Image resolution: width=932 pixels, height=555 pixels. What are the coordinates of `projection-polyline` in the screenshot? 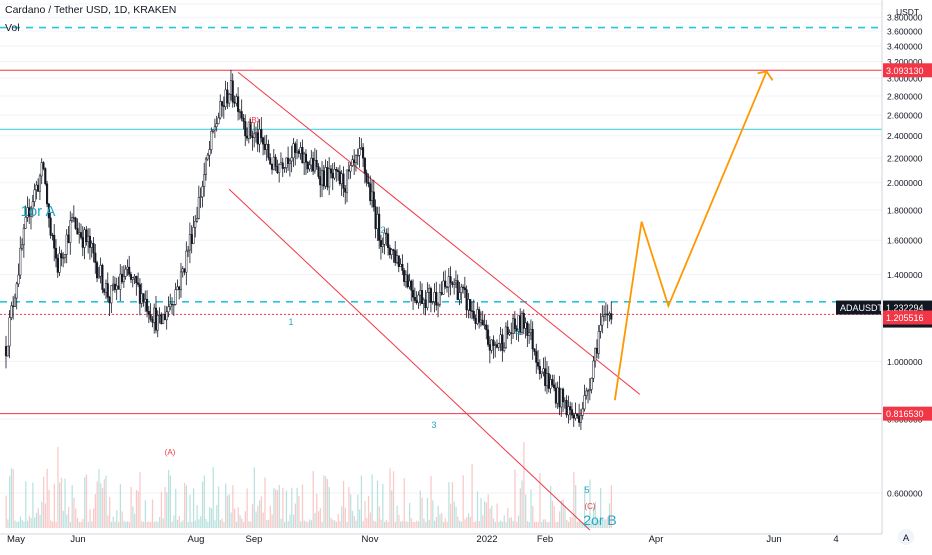 It's located at (690, 236).